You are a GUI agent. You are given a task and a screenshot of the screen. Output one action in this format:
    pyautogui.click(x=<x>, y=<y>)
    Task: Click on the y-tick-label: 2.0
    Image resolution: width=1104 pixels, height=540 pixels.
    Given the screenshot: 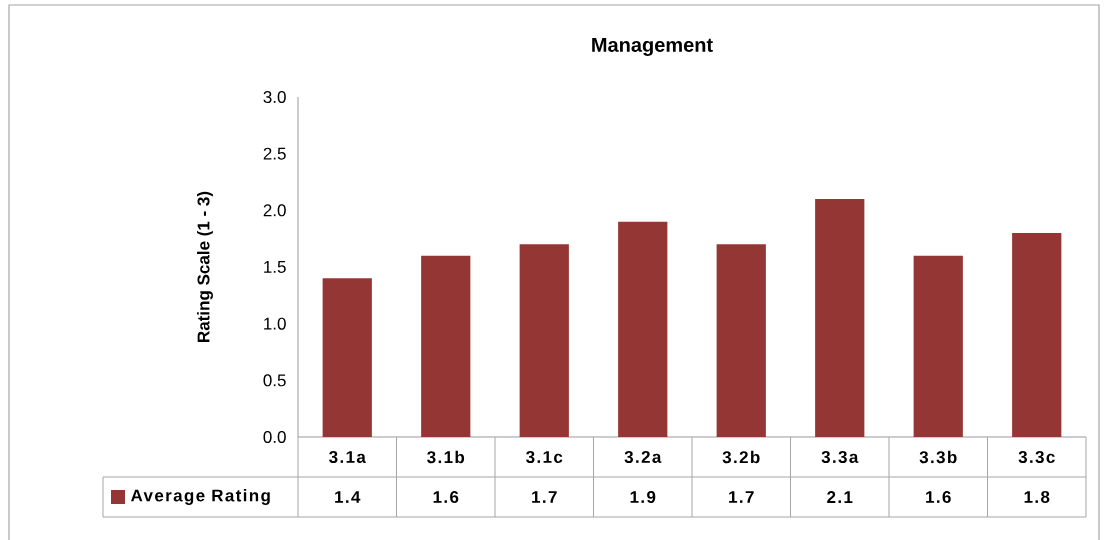 What is the action you would take?
    pyautogui.click(x=274, y=210)
    